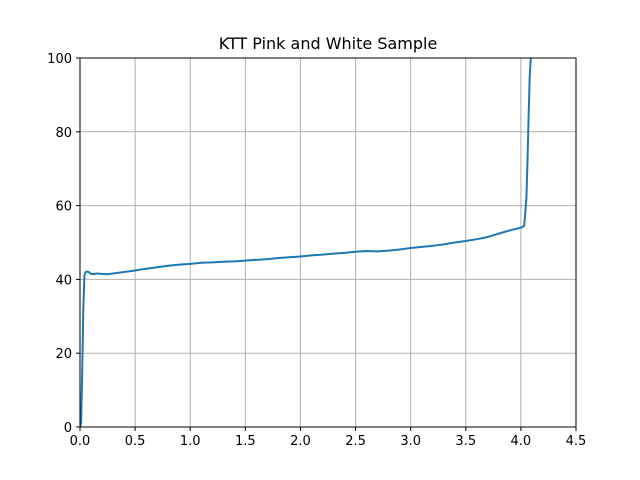 The height and width of the screenshot is (480, 640). What do you see at coordinates (245, 441) in the screenshot?
I see `x-tick-label: 1.5` at bounding box center [245, 441].